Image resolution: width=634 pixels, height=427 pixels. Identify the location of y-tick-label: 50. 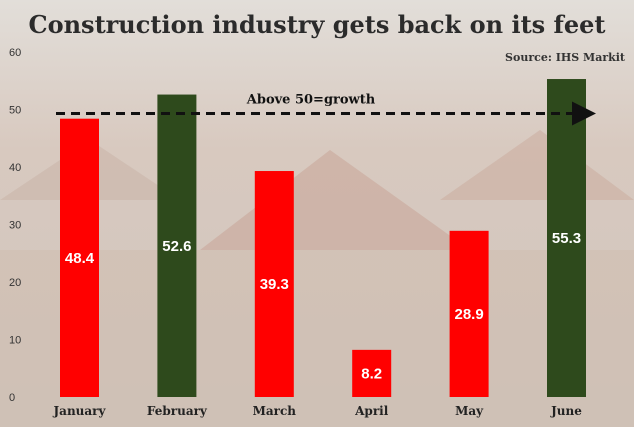
(15, 111).